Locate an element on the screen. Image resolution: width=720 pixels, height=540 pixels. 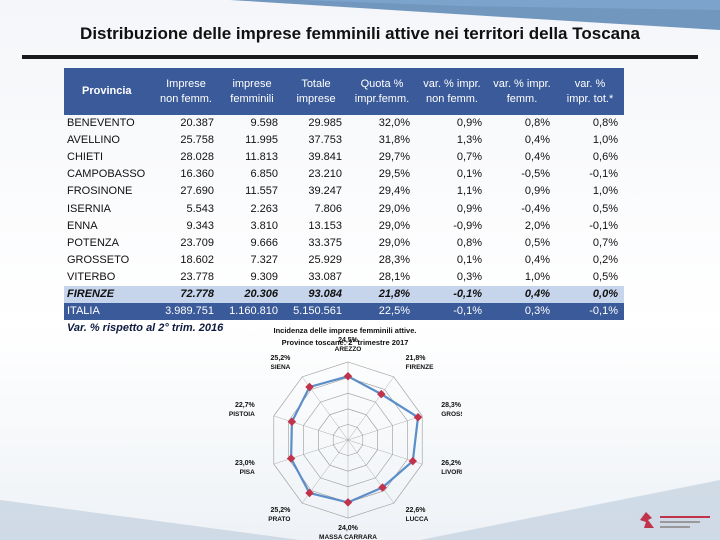
table-cell: 33.087 is located at coordinates (325, 276).